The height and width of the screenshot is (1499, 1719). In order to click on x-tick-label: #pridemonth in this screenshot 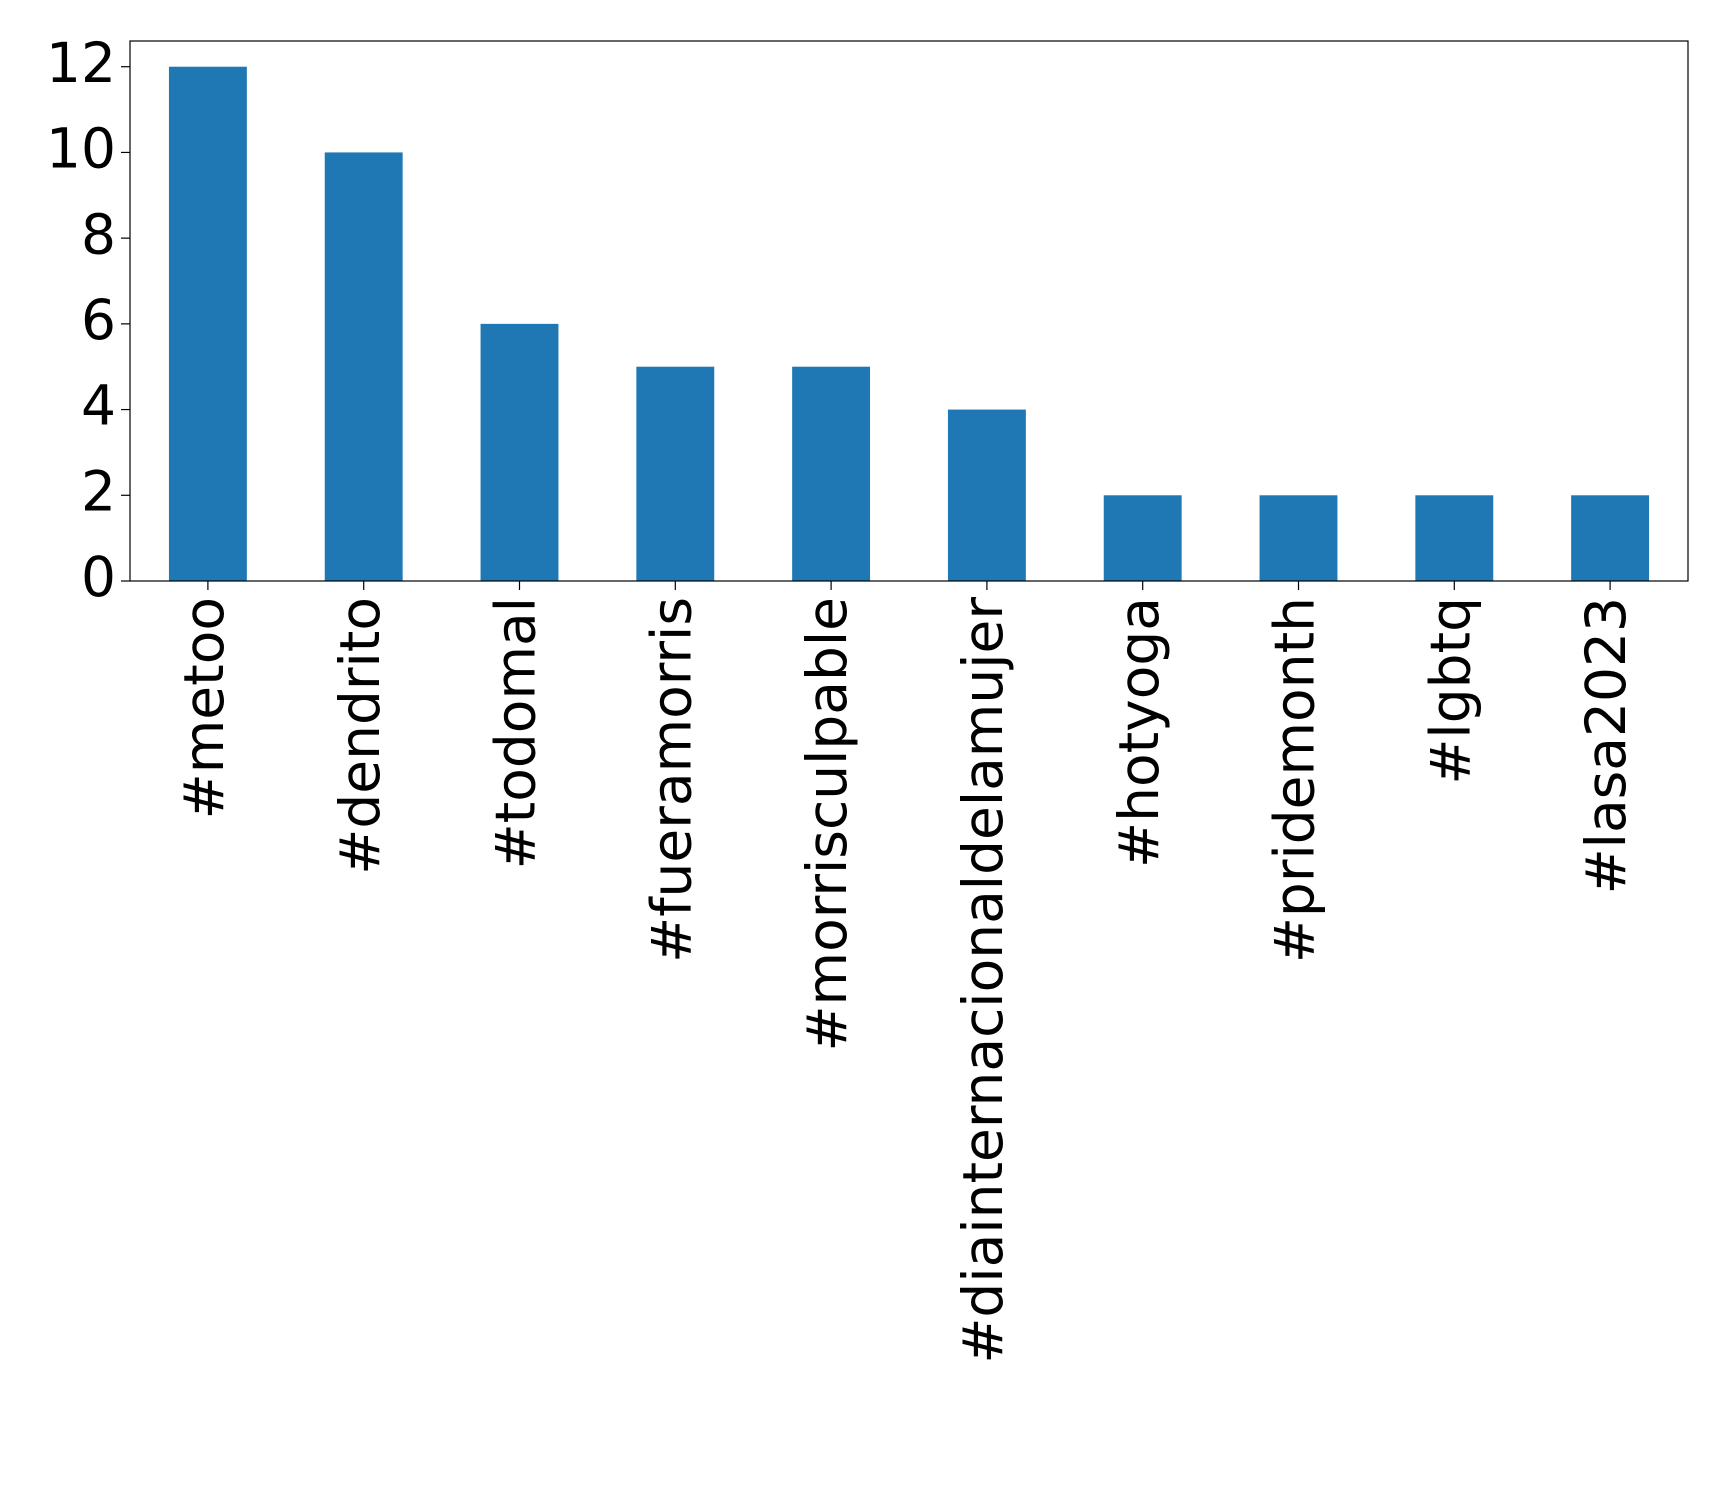, I will do `click(1295, 780)`.